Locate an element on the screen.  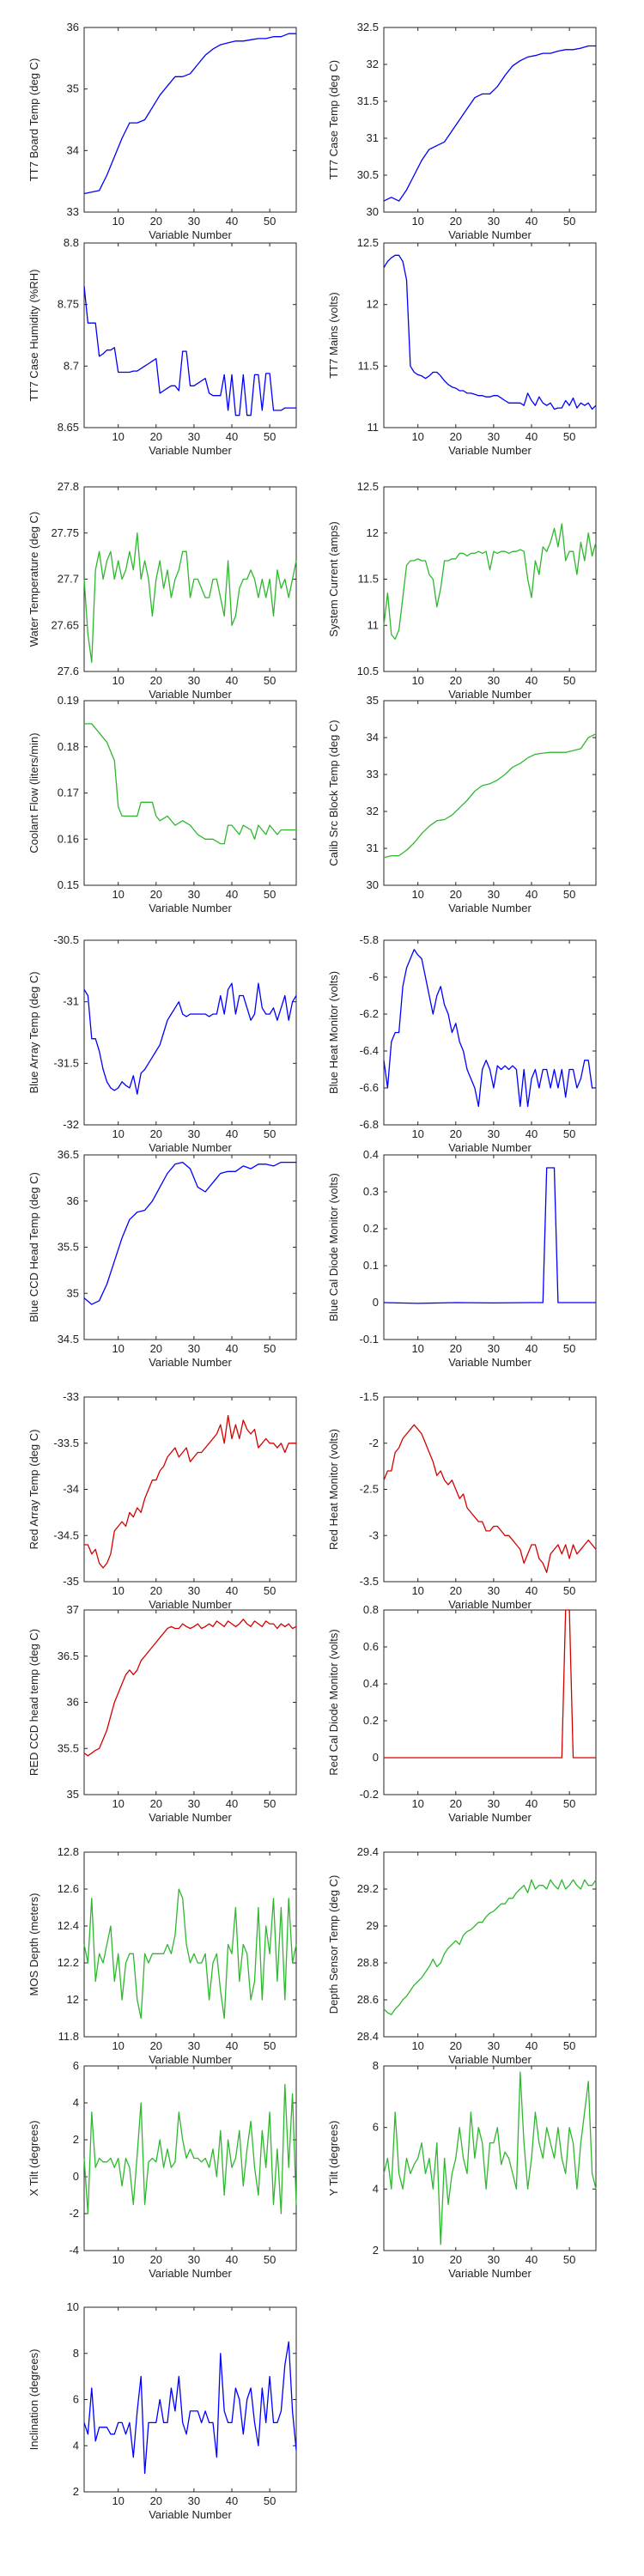
y-tick-label: 6 is located at coordinates (76, 2065).